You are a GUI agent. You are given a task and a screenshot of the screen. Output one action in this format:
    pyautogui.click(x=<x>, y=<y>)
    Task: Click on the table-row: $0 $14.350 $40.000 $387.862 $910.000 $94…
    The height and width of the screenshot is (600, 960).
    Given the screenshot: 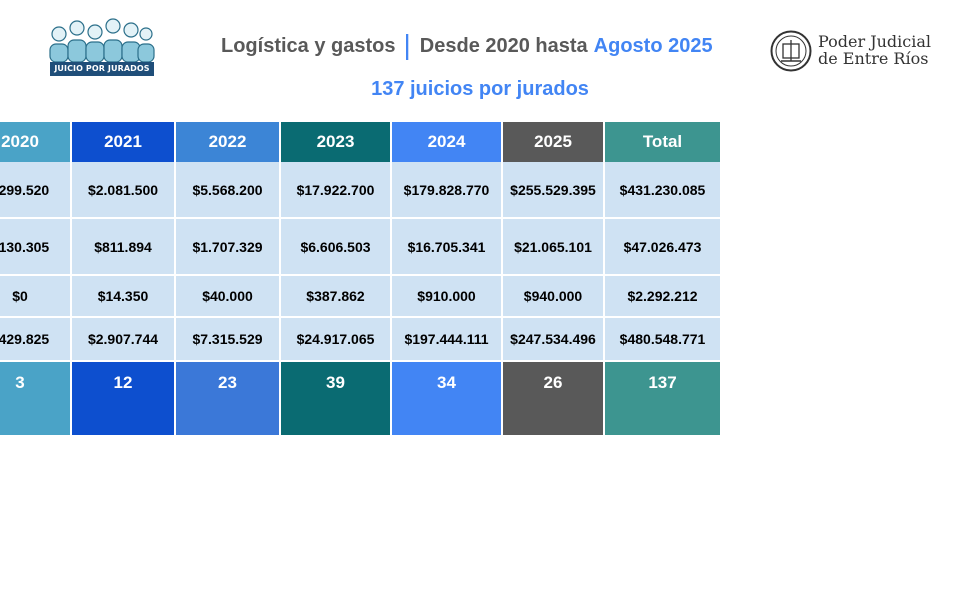 What is the action you would take?
    pyautogui.click(x=360, y=297)
    